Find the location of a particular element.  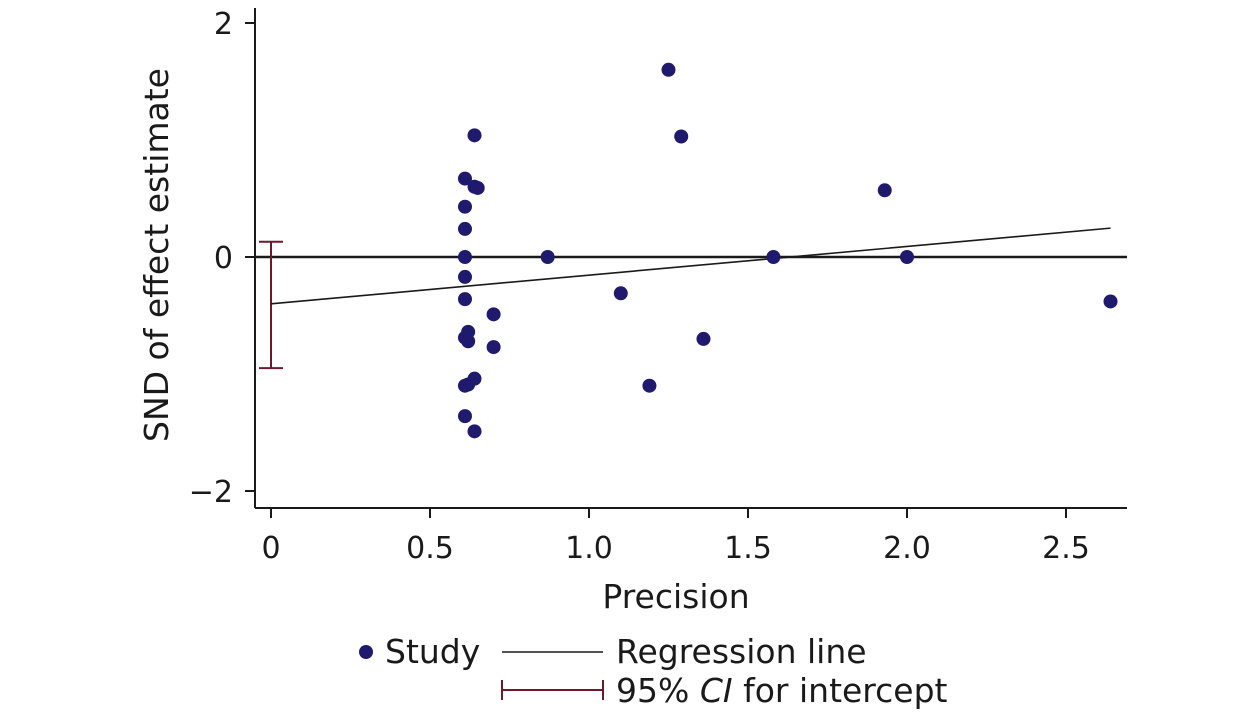

legend-study-marker is located at coordinates (366, 652).